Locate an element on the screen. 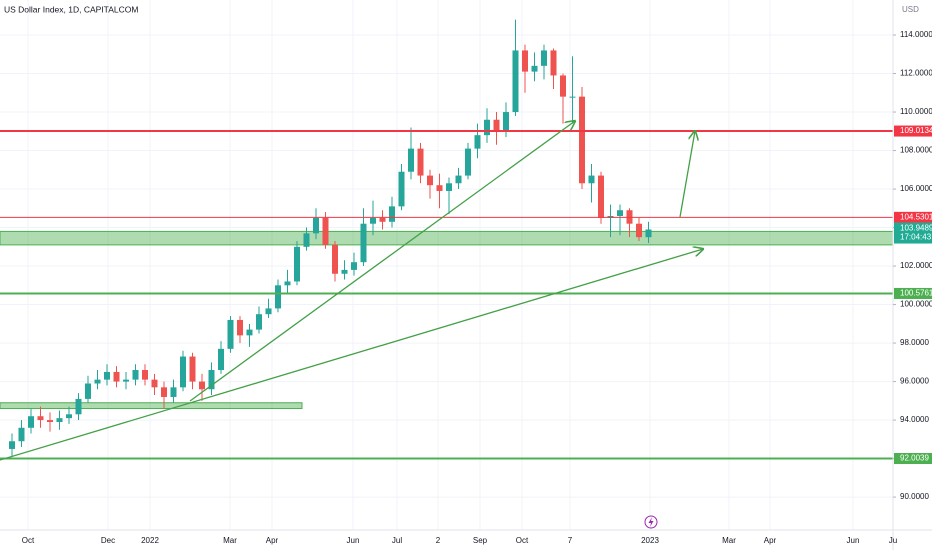  y-tick-label: 110.0000 is located at coordinates (916, 111).